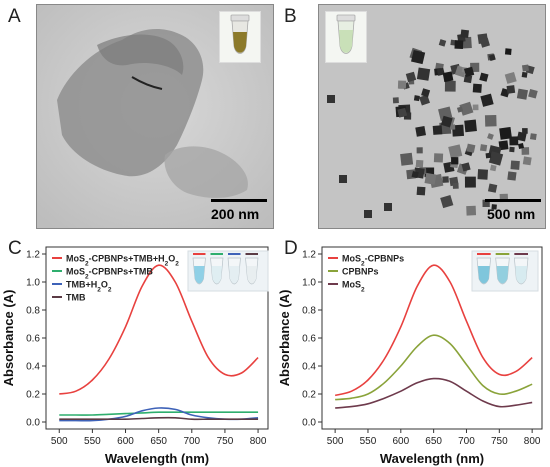 Image resolution: width=550 pixels, height=467 pixels. What do you see at coordinates (309, 339) in the screenshot?
I see `y-tick-label: 0.6` at bounding box center [309, 339].